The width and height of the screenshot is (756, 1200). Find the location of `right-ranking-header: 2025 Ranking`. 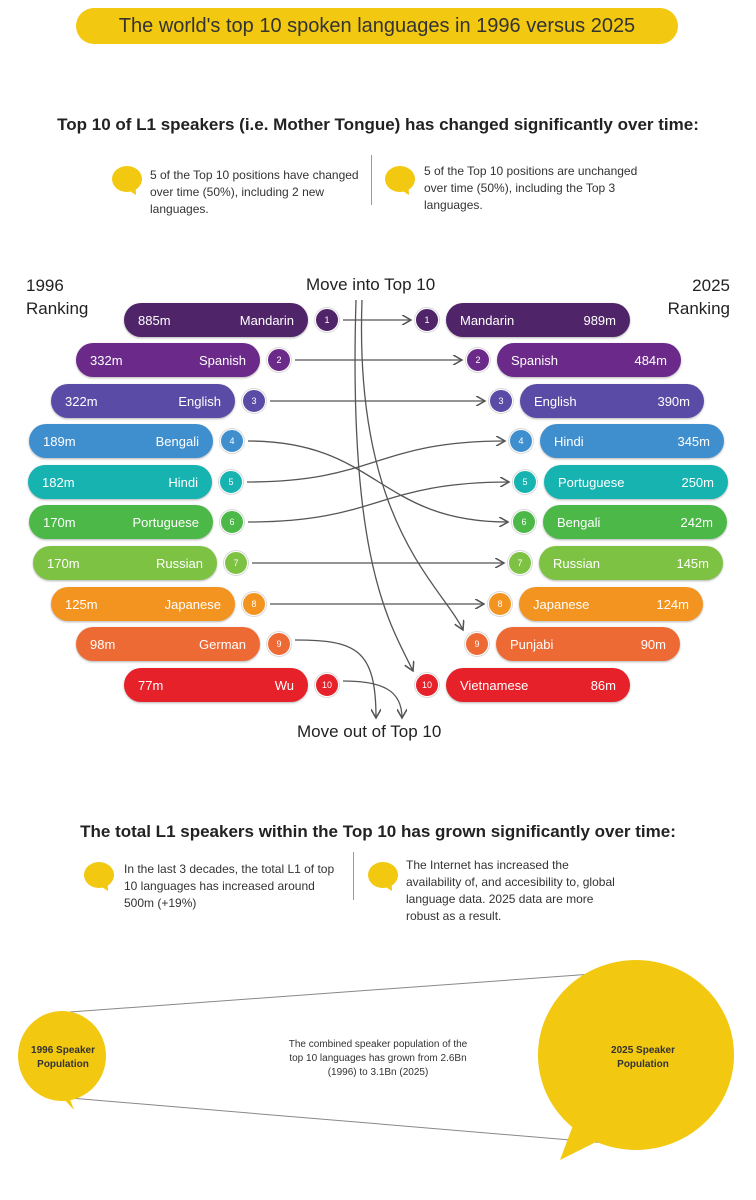

right-ranking-header: 2025 Ranking is located at coordinates (699, 297).